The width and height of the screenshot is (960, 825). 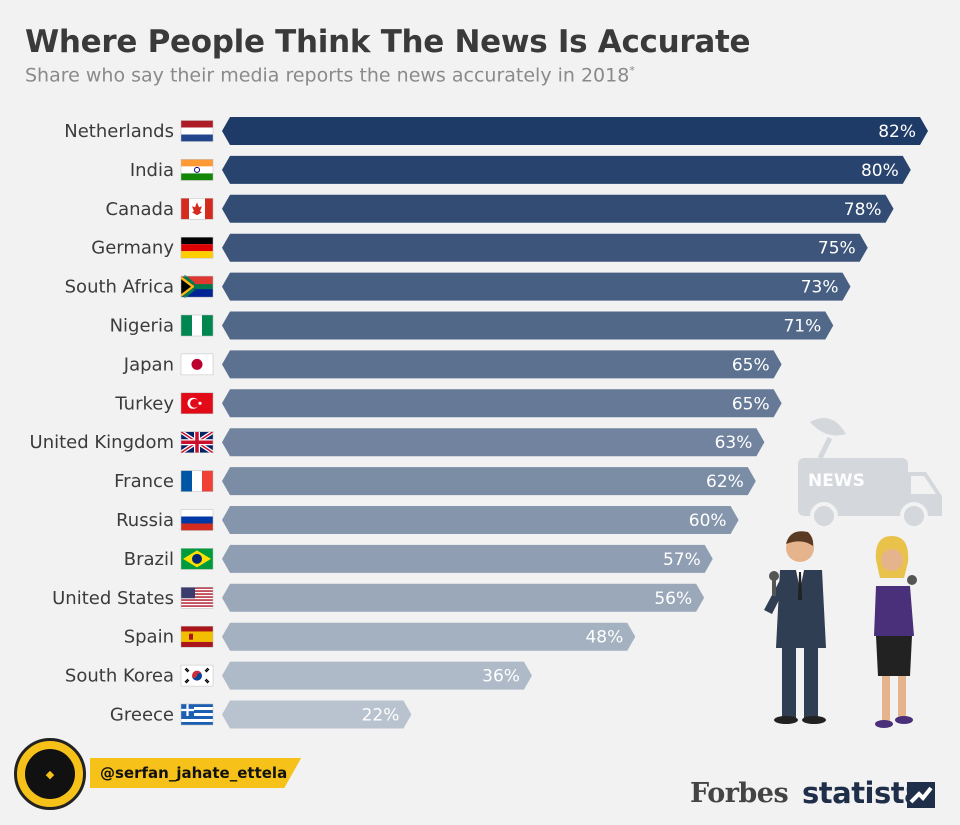 What do you see at coordinates (739, 793) in the screenshot?
I see `forbes-logo: Forbes` at bounding box center [739, 793].